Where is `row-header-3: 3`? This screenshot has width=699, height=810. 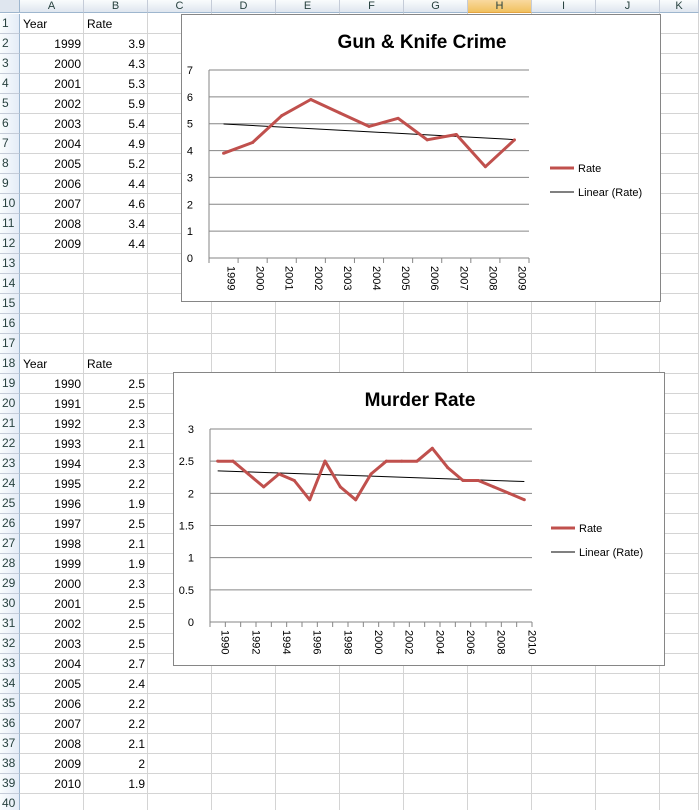
row-header-3: 3 is located at coordinates (10, 64).